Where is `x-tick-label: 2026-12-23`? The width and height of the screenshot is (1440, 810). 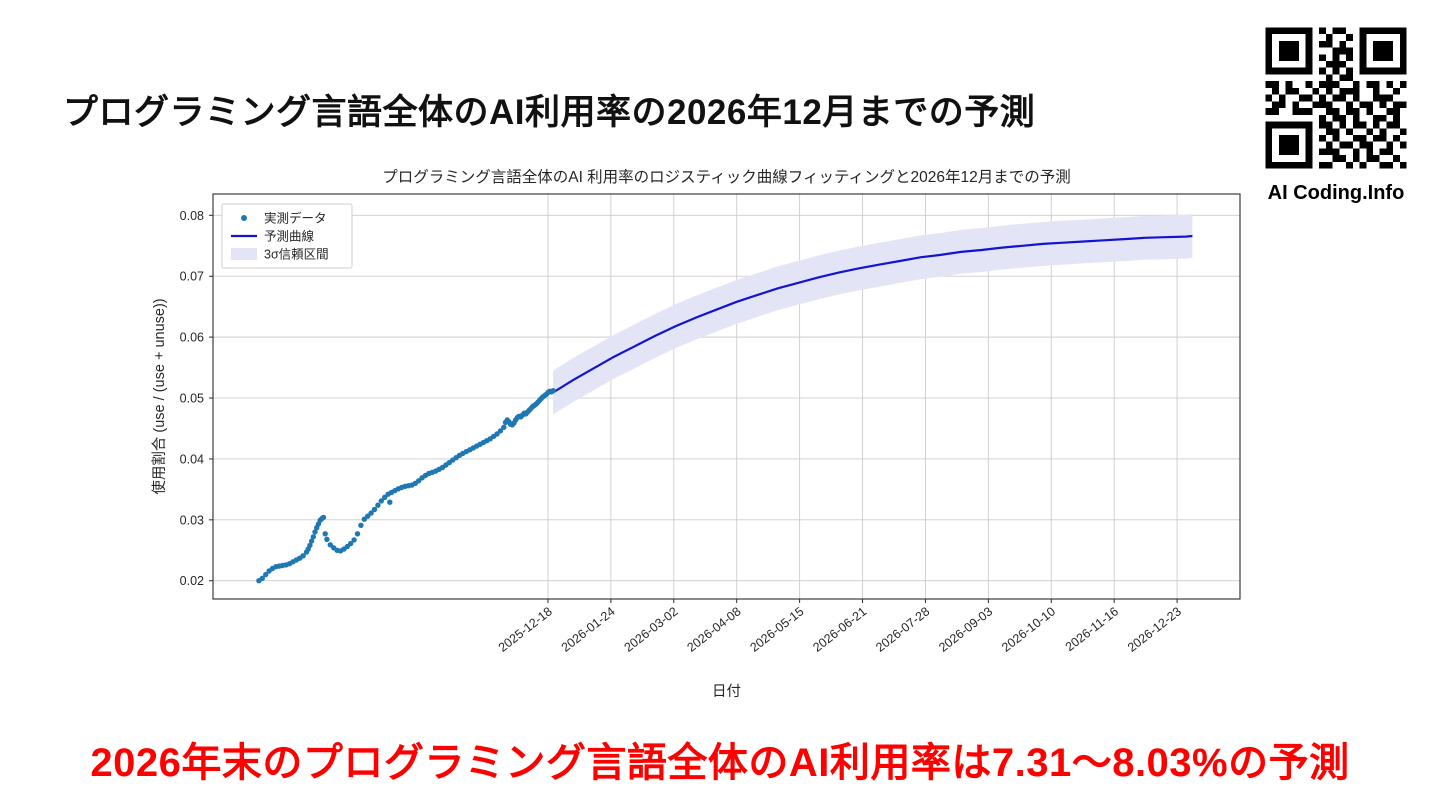
x-tick-label: 2026-12-23 is located at coordinates (1154, 629).